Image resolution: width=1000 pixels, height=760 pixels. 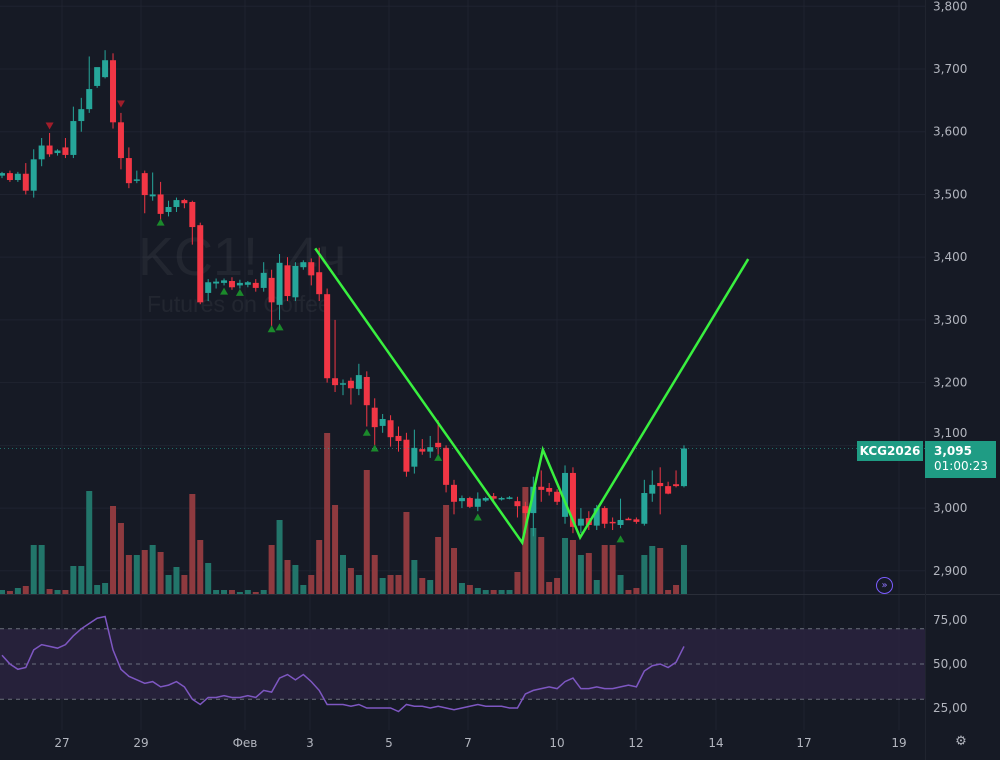 What do you see at coordinates (884, 585) in the screenshot?
I see `double-chevron-right-icon: »` at bounding box center [884, 585].